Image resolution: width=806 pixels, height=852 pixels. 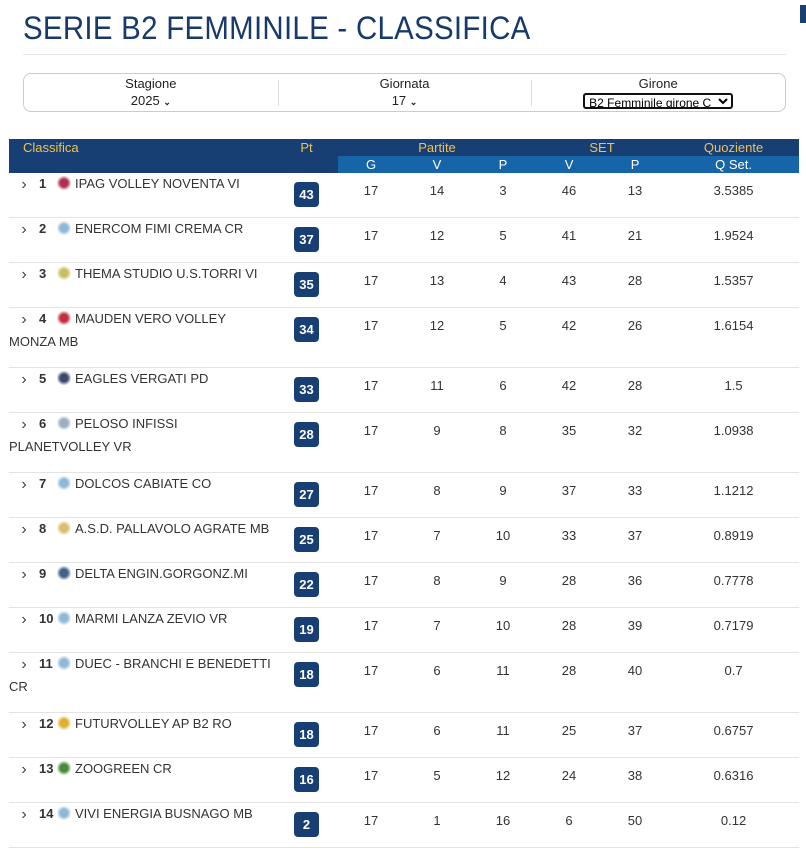 What do you see at coordinates (569, 540) in the screenshot?
I see `cell-sv: 33` at bounding box center [569, 540].